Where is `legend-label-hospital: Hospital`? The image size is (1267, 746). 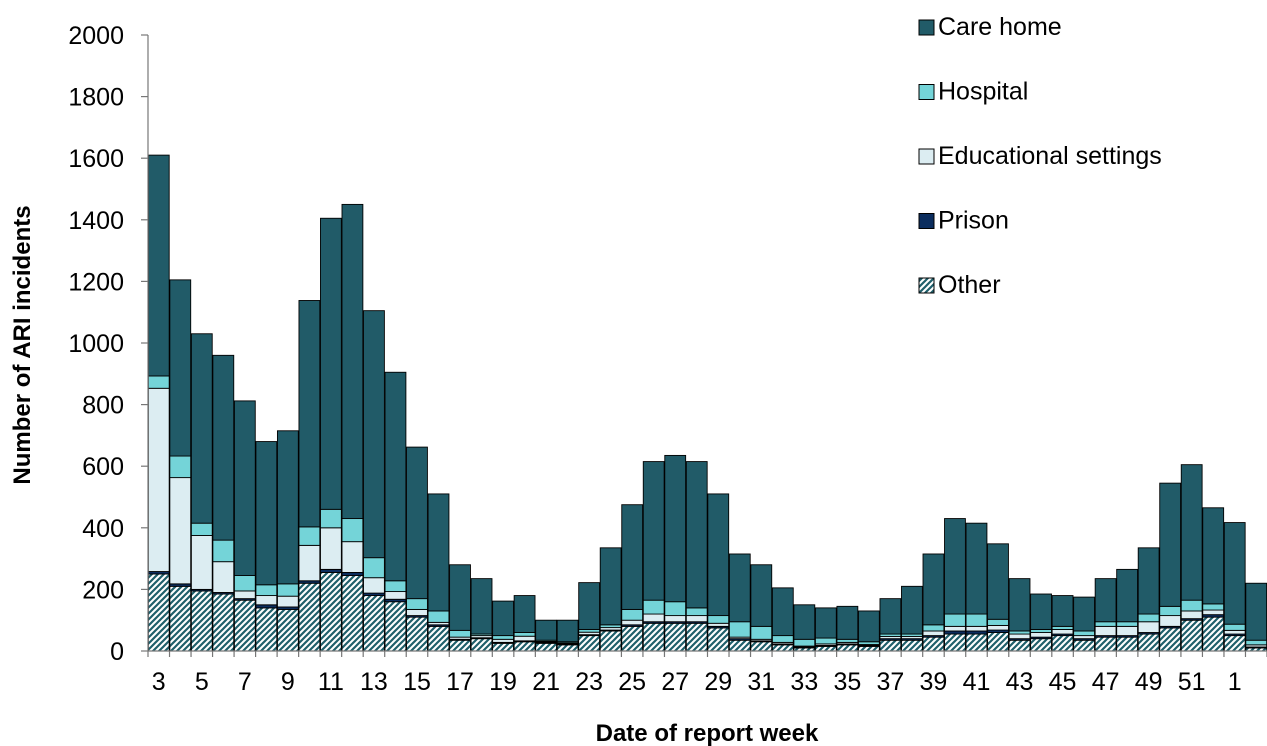
legend-label-hospital: Hospital is located at coordinates (983, 92).